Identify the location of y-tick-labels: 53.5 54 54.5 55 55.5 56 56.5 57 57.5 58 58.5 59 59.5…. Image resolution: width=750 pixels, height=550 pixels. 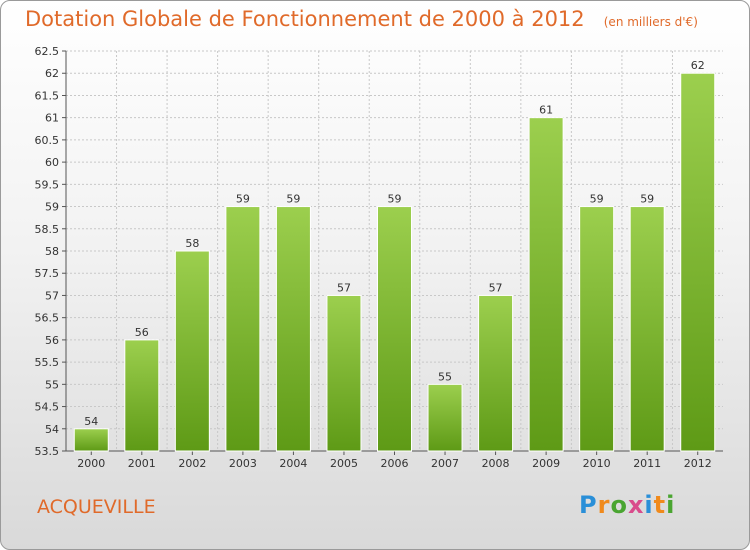
(47, 251).